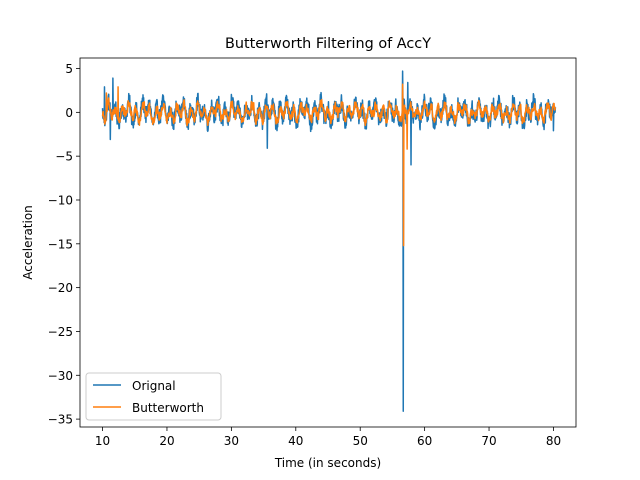 Image resolution: width=640 pixels, height=480 pixels. Describe the element at coordinates (69, 69) in the screenshot. I see `y-tick-label: 5` at that location.